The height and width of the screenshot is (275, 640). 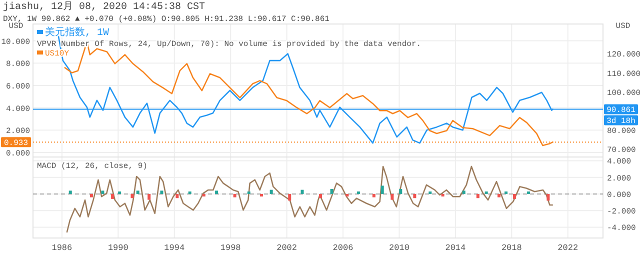 What do you see at coordinates (92, 166) in the screenshot?
I see `text: MACD (12, 26, close, 9)` at bounding box center [92, 166].